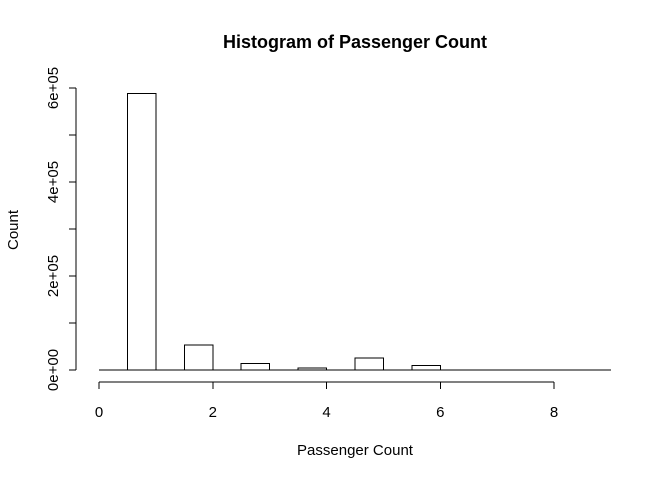 This screenshot has height=480, width=672. What do you see at coordinates (554, 412) in the screenshot?
I see `x-tick-label: 8` at bounding box center [554, 412].